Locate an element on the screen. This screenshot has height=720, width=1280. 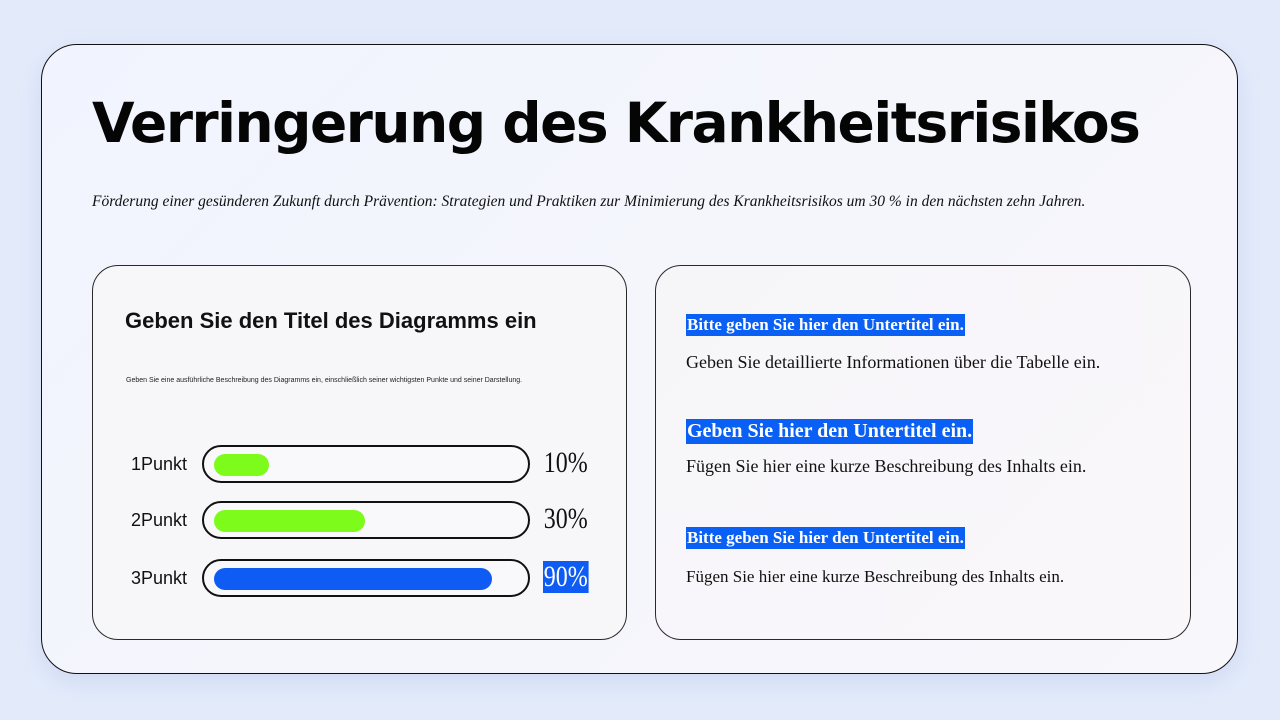
bar-label: 1Punkt is located at coordinates (159, 464).